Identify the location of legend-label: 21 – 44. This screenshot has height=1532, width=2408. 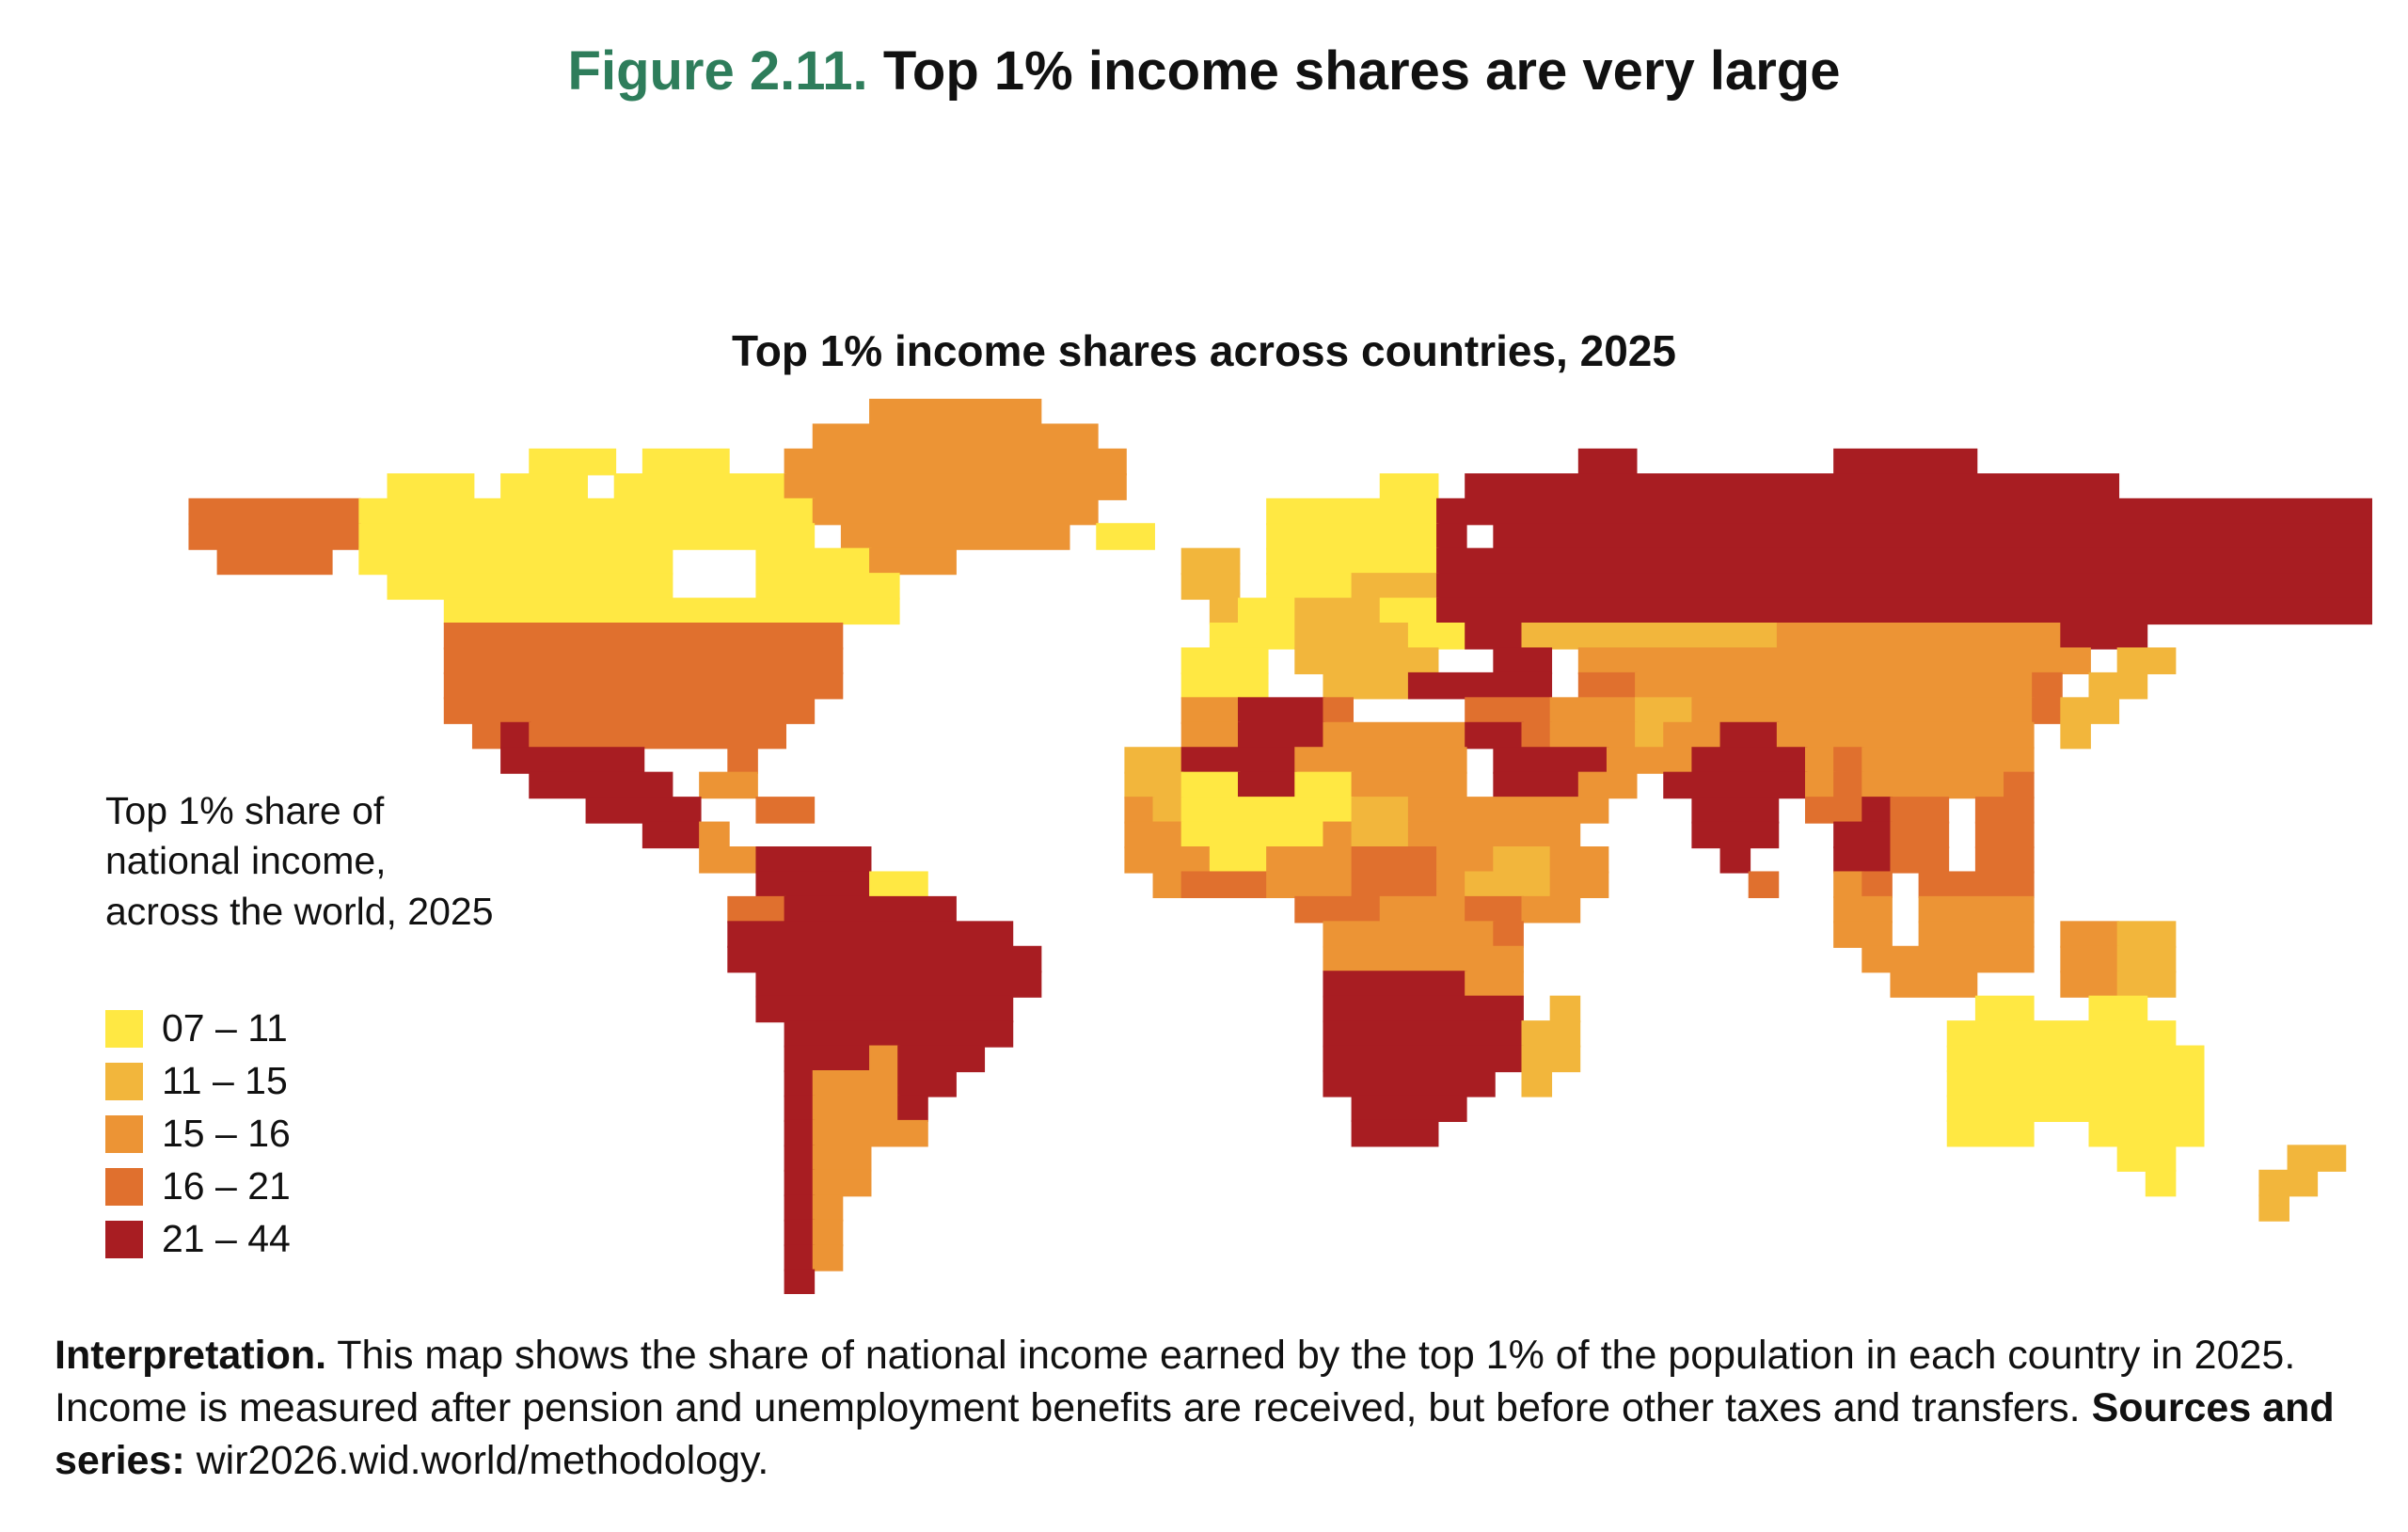
(227, 1239).